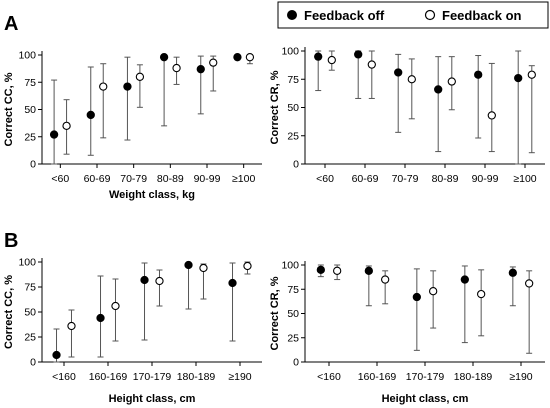  Describe the element at coordinates (152, 195) in the screenshot. I see `x-axis-label: Weight class, kg` at that location.